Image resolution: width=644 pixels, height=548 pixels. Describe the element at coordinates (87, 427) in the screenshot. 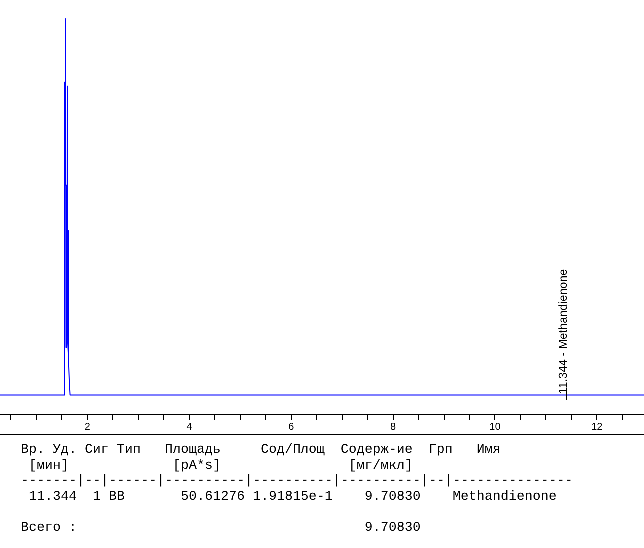

I see `x-tick-label: 2` at that location.